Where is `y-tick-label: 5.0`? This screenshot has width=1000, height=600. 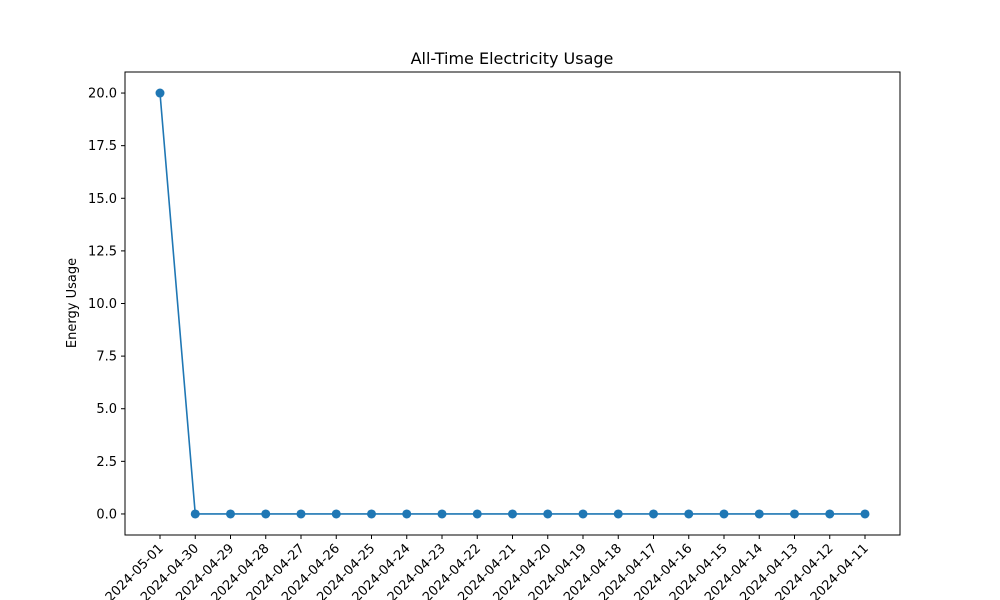
y-tick-label: 5.0 is located at coordinates (106, 409).